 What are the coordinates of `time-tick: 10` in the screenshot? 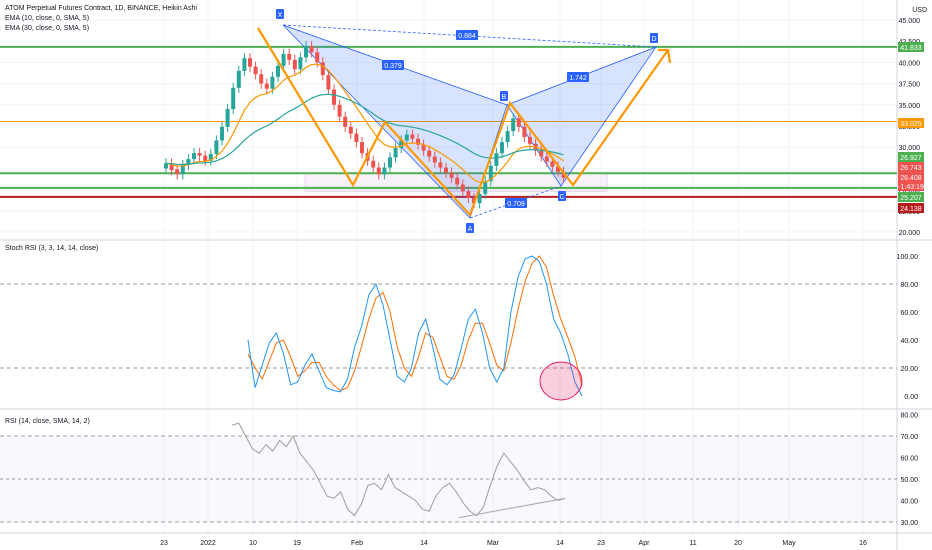 It's located at (253, 543).